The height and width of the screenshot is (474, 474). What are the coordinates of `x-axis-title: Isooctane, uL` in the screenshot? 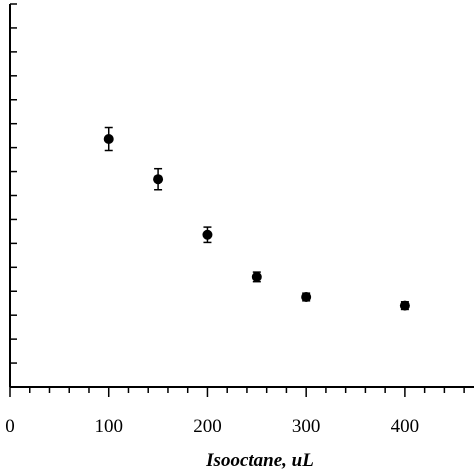 It's located at (259, 460).